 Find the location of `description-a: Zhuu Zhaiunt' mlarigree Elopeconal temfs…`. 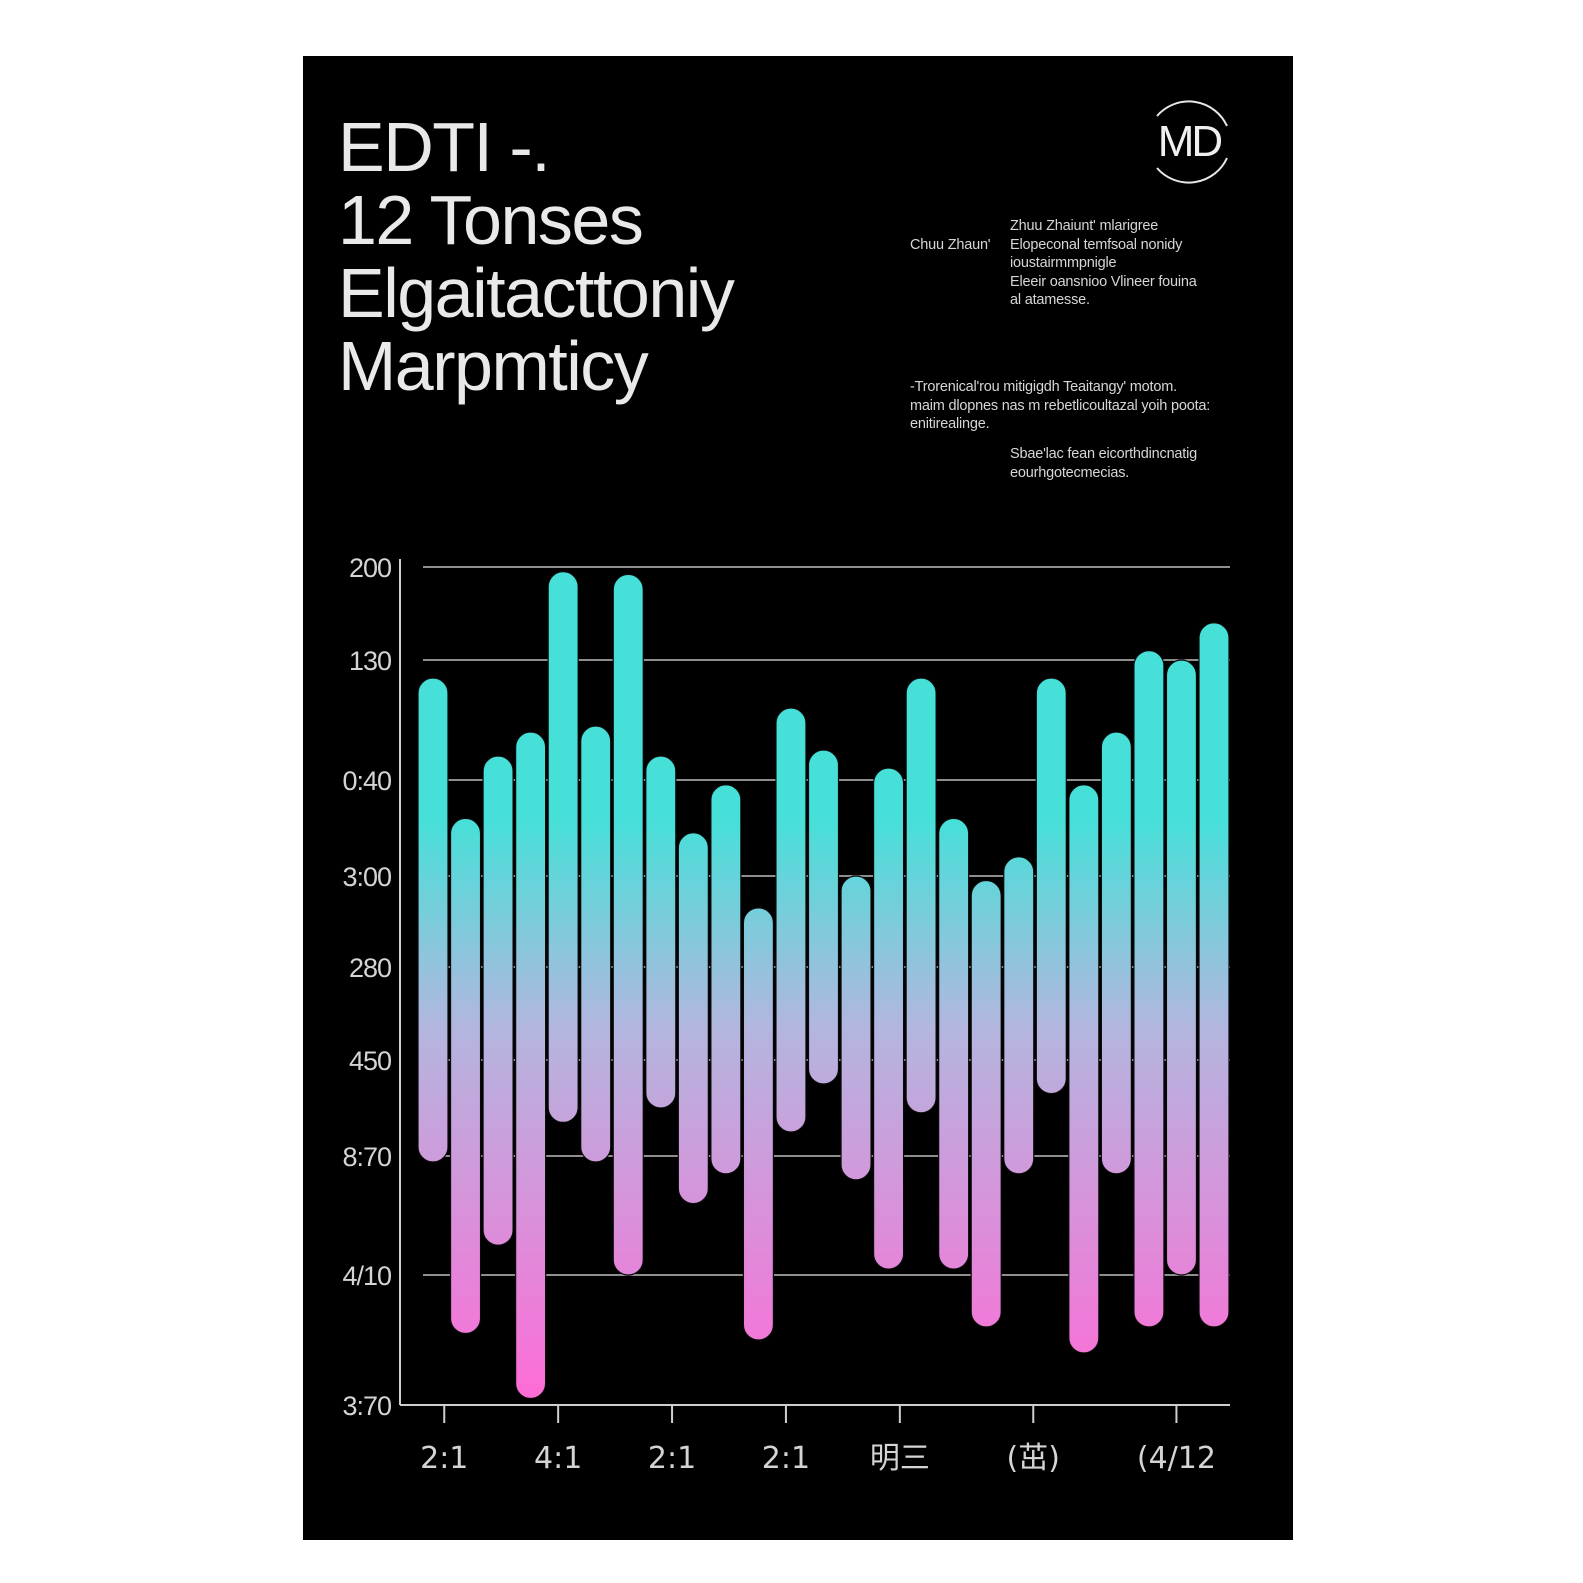

description-a: Zhuu Zhaiunt' mlarigree Elopeconal temfs… is located at coordinates (1103, 263).